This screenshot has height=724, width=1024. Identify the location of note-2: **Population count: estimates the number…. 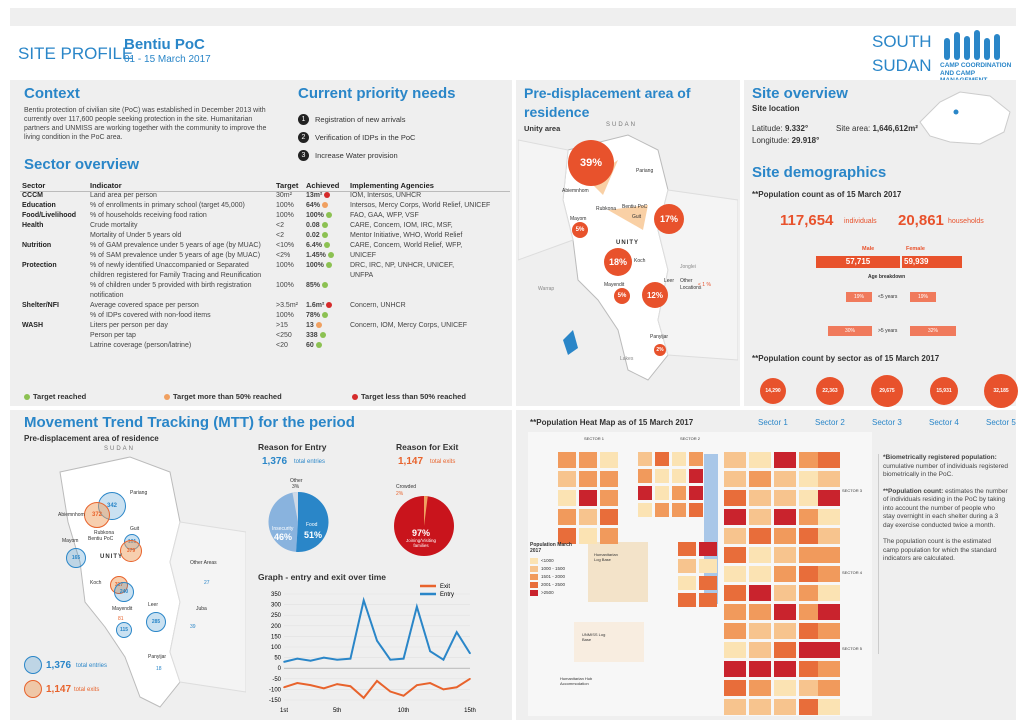
(945, 509).